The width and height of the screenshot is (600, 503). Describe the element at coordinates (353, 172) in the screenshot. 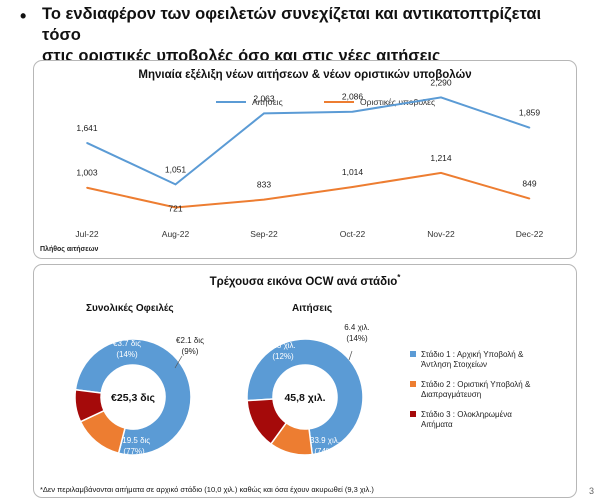

I see `data-label: 1,014` at that location.